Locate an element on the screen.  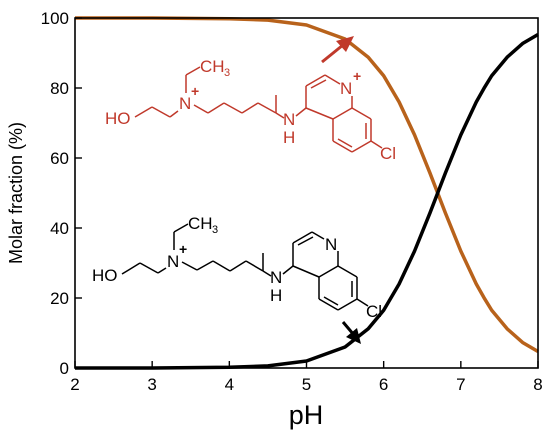
y-tick-label: 80 is located at coordinates (59, 88).